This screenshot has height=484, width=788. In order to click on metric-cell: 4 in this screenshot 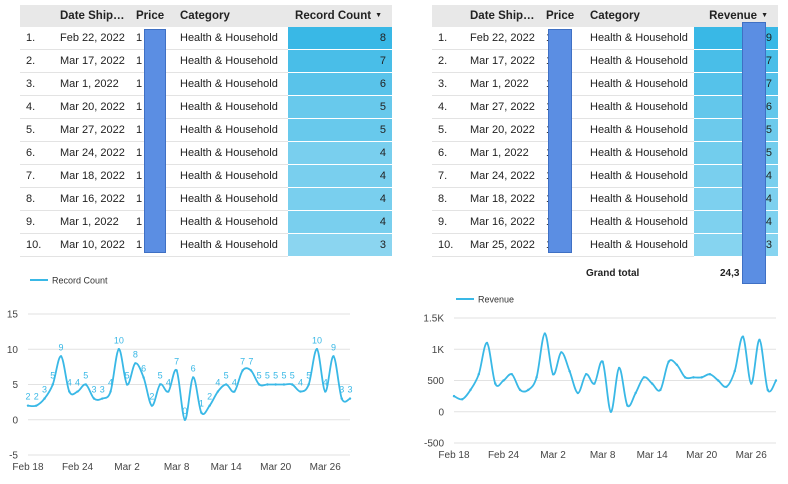, I will do `click(340, 176)`.